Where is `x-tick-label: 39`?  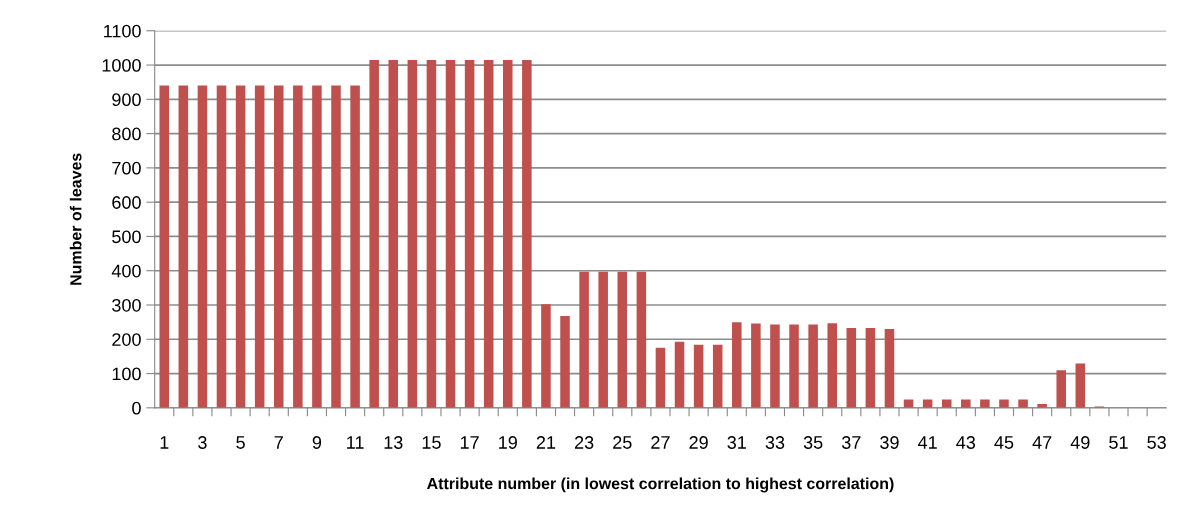
x-tick-label: 39 is located at coordinates (889, 442).